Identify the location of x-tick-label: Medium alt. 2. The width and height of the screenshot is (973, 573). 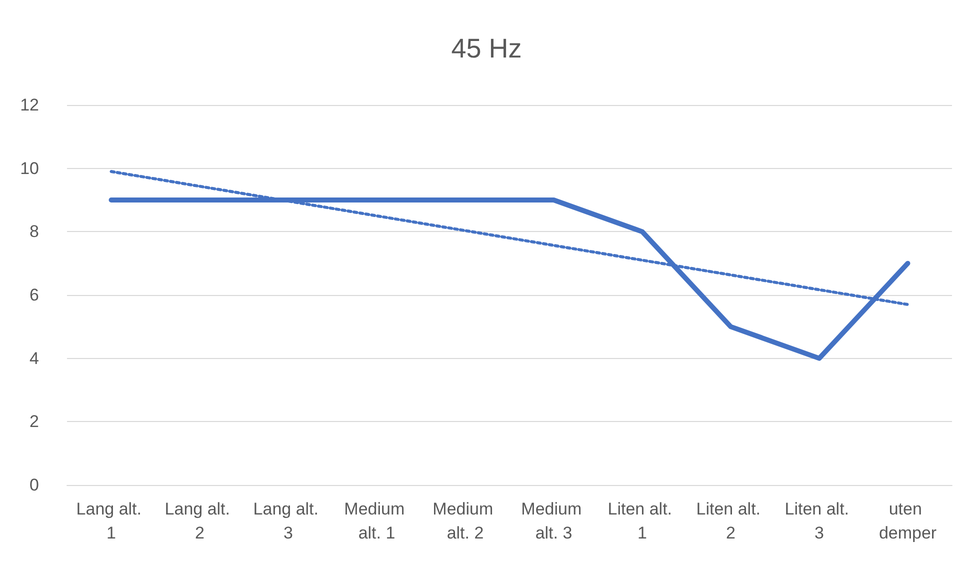
(465, 521).